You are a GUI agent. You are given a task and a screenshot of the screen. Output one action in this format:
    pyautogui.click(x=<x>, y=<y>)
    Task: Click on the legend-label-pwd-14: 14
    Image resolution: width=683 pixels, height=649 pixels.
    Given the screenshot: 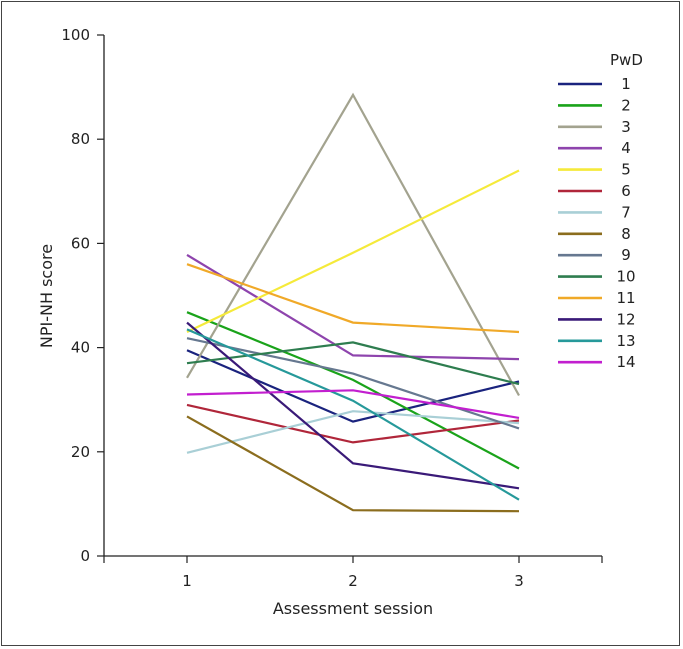 What is the action you would take?
    pyautogui.click(x=625, y=362)
    